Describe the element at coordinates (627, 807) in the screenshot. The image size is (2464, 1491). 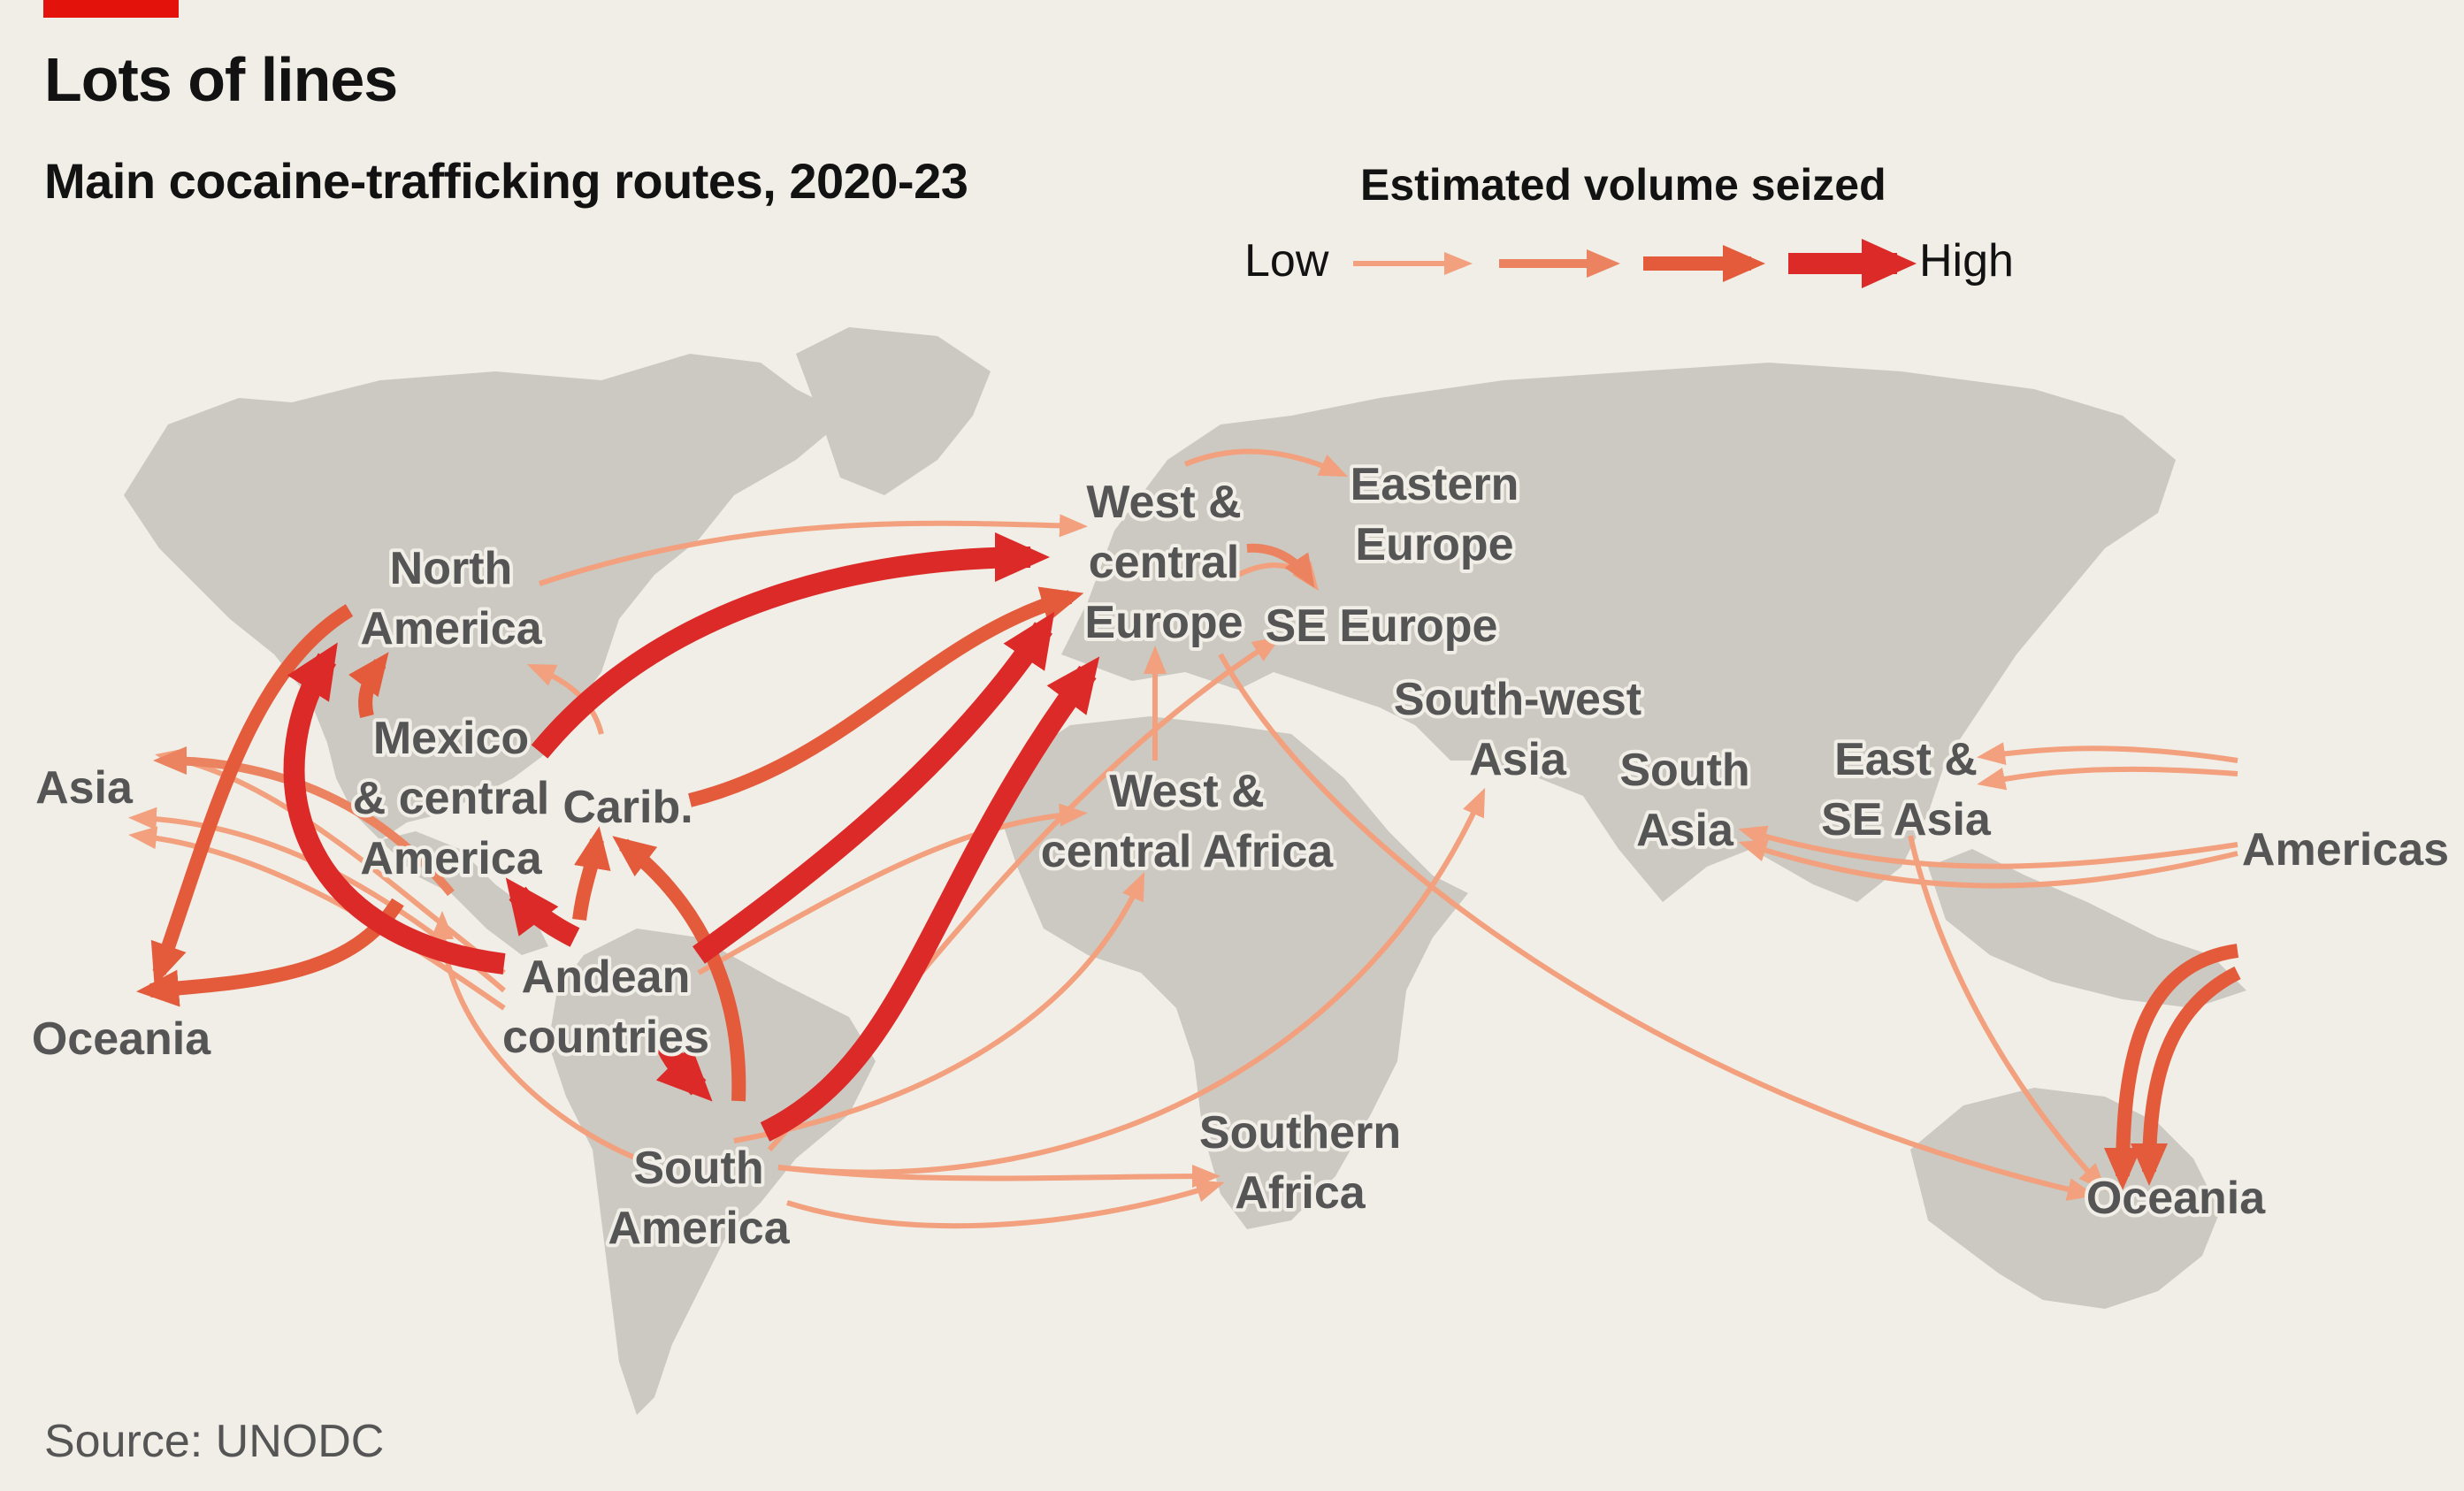
I see `label-caribbean: Carib.` at that location.